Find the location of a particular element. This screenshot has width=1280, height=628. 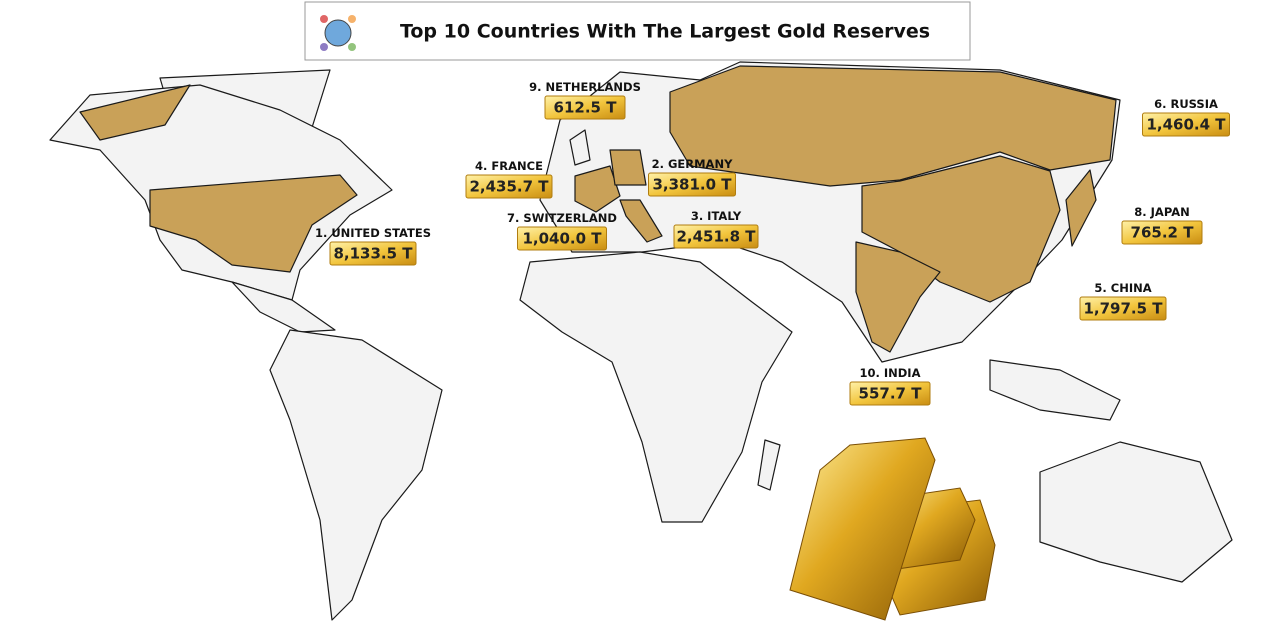

country-value: 1,797.5 T is located at coordinates (1123, 309).